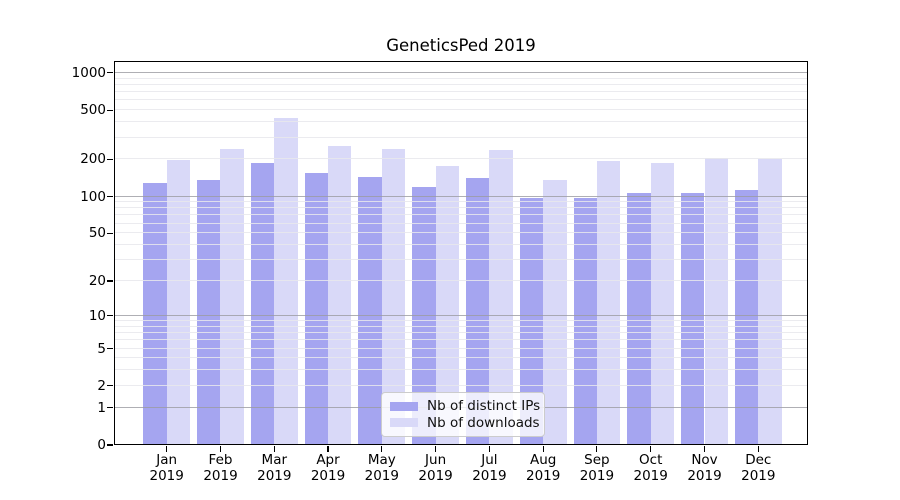 This screenshot has height=500, width=900. Describe the element at coordinates (404, 422) in the screenshot. I see `legend-swatch-downloads` at that location.